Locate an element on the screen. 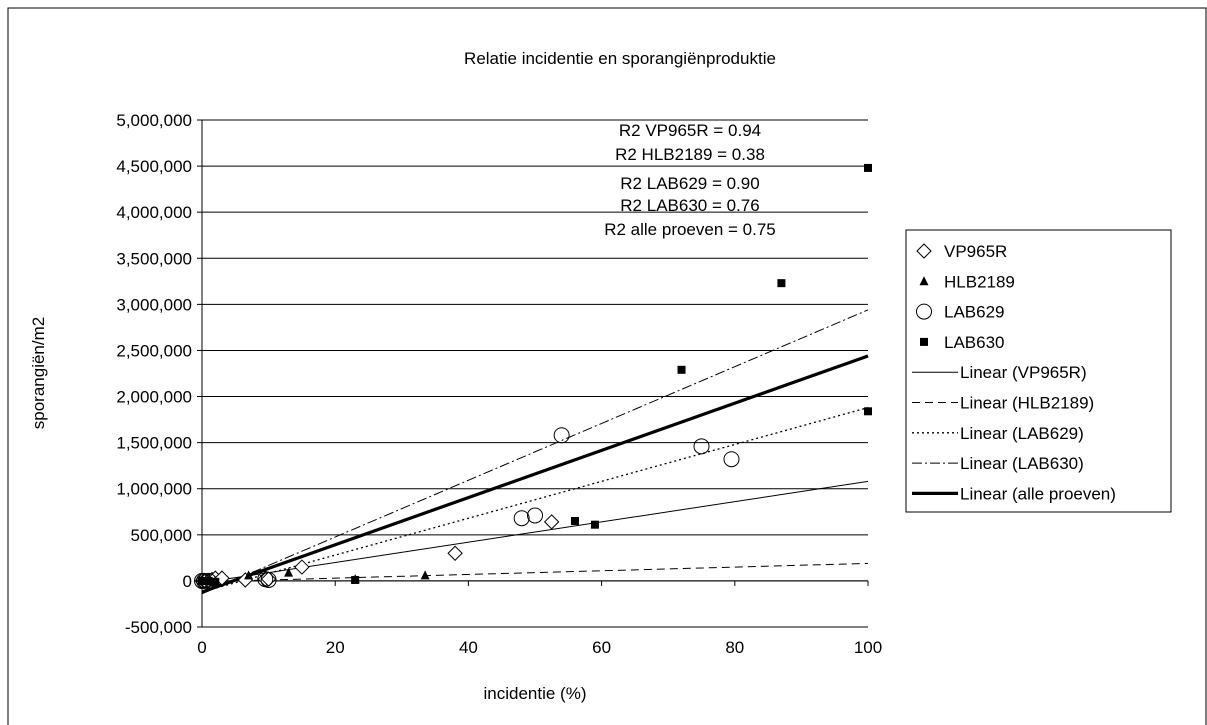 The image size is (1207, 725). legend-label: Linear (HLB2189) is located at coordinates (1027, 403).